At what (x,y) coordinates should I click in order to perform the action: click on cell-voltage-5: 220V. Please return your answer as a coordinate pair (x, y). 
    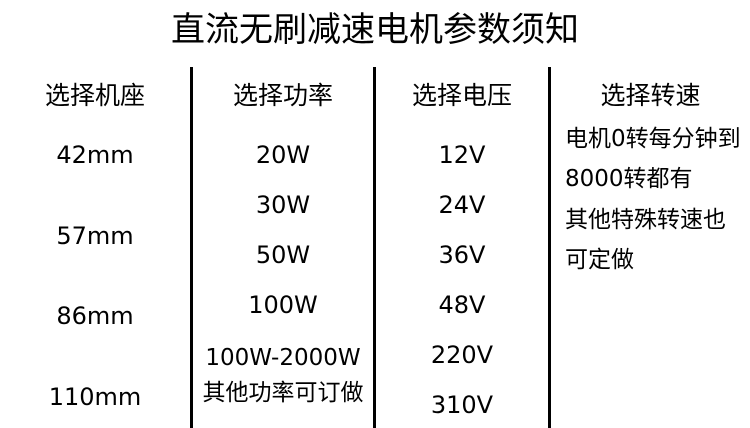
    Looking at the image, I should click on (462, 355).